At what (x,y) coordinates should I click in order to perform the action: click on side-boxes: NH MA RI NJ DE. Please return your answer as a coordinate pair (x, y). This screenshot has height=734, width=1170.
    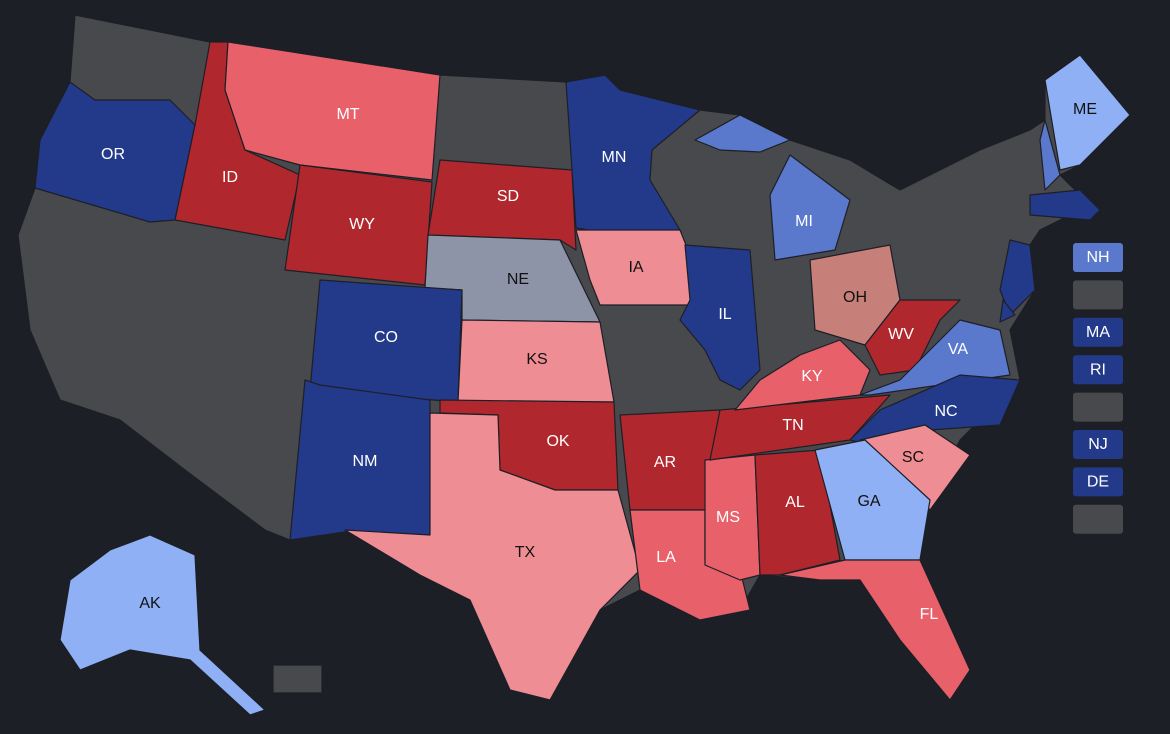
    Looking at the image, I should click on (1098, 388).